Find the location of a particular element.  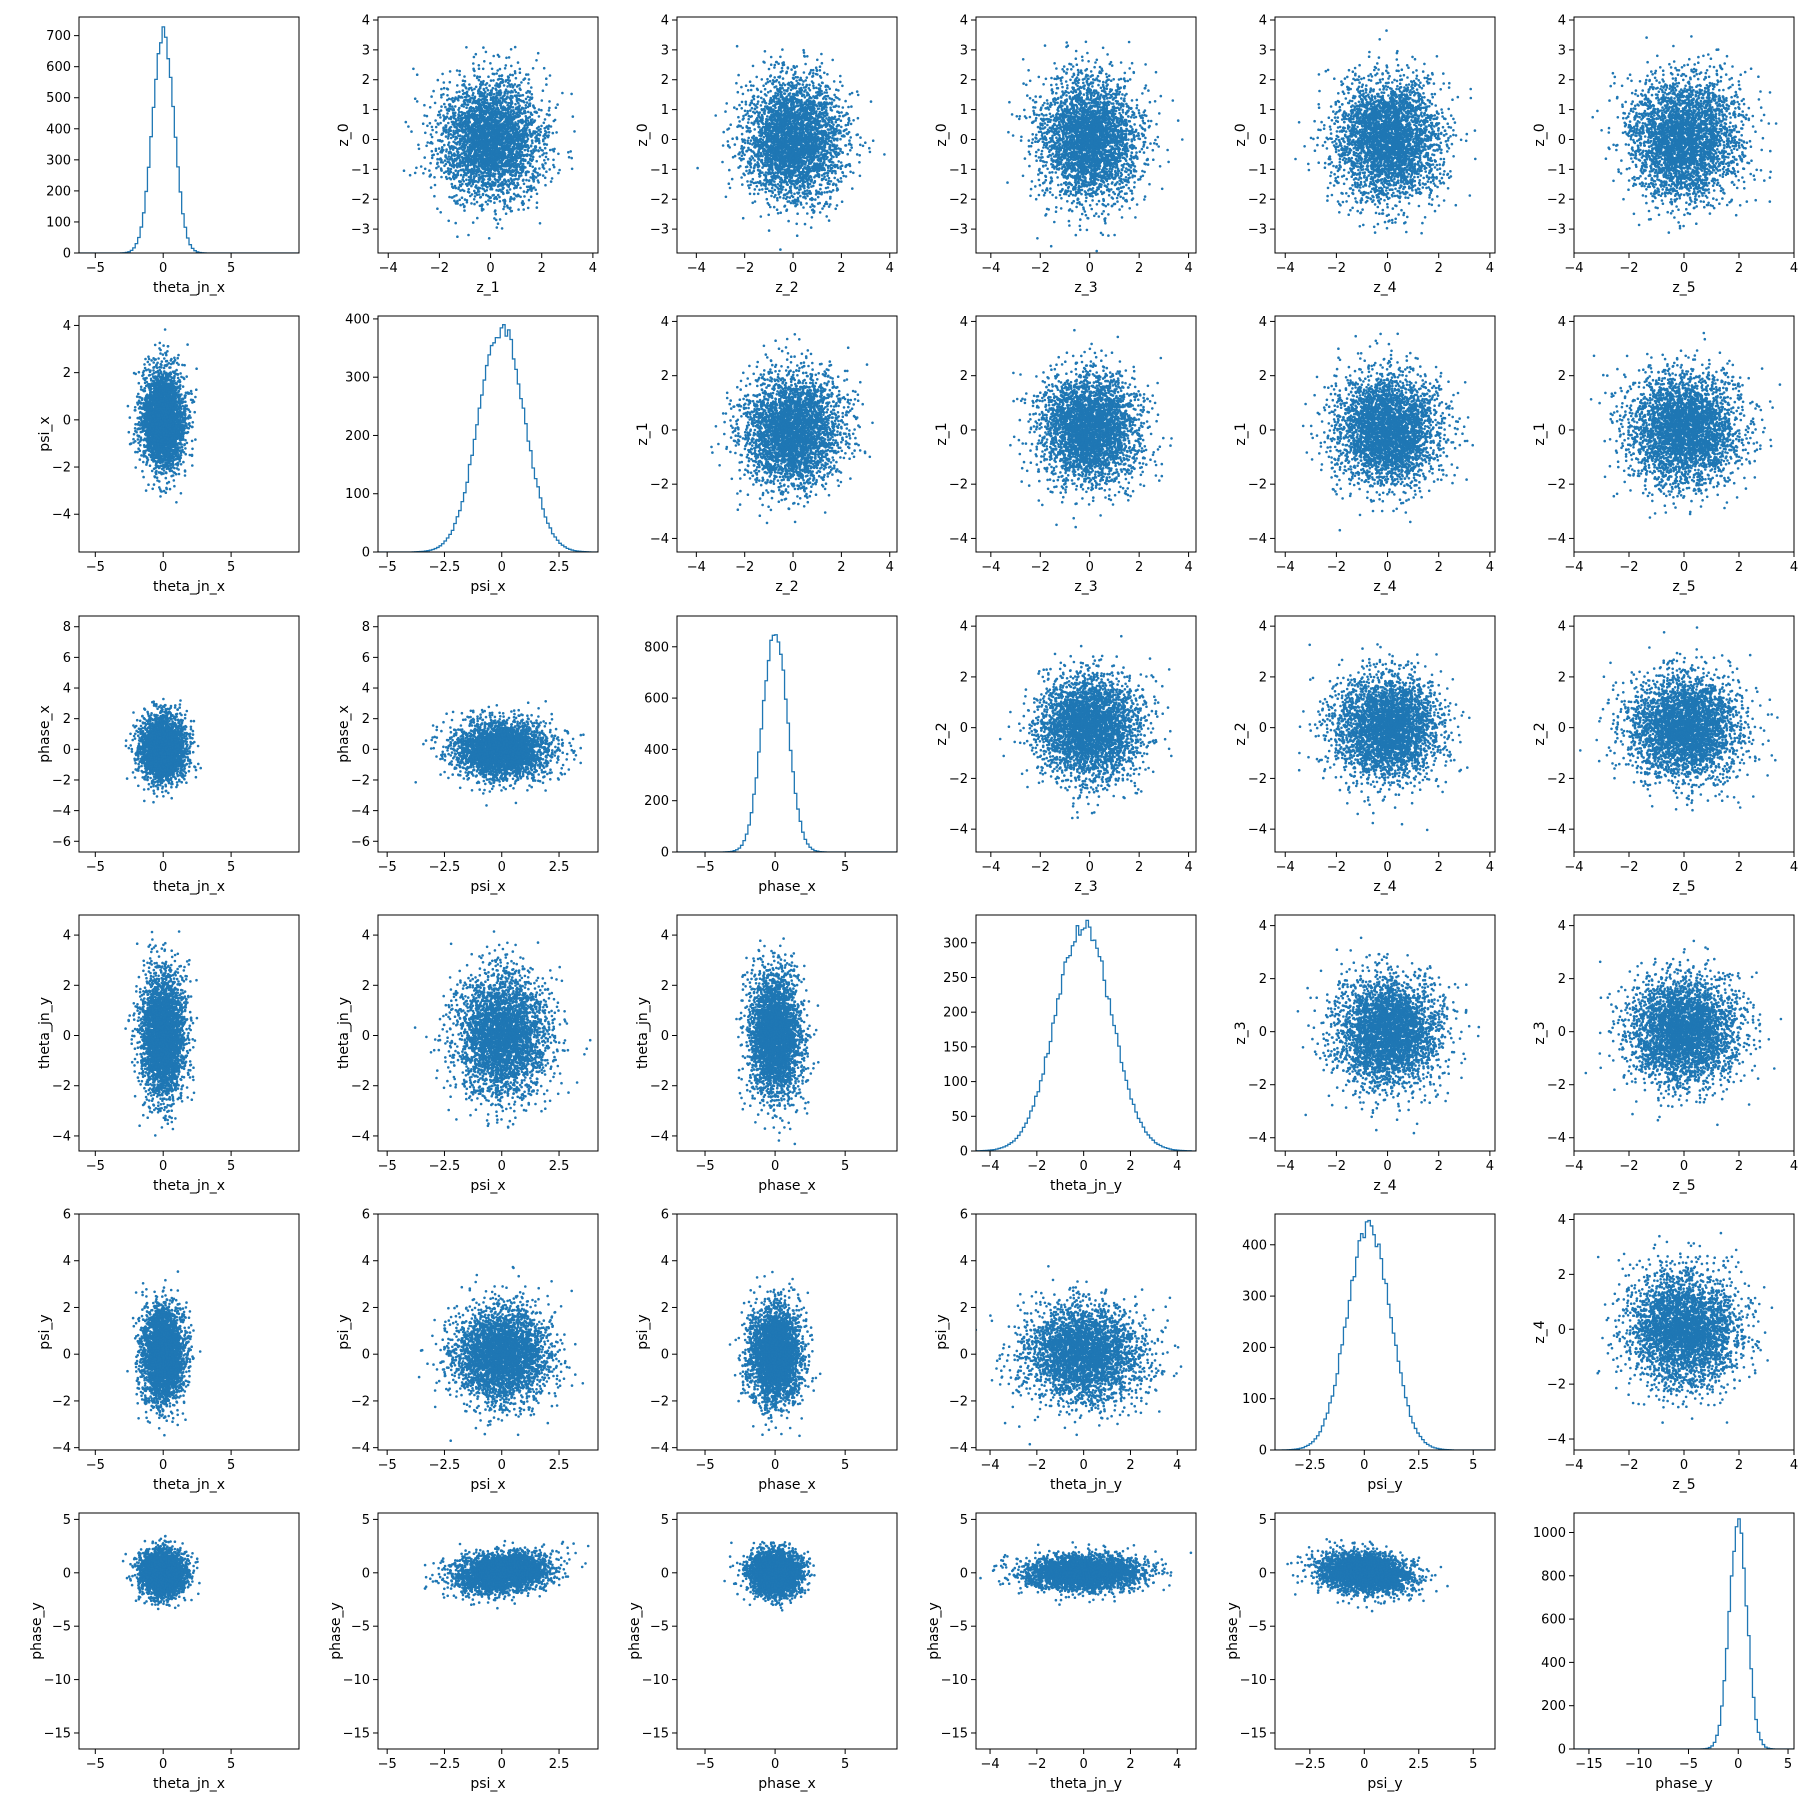

plot-marks is located at coordinates (790, 148).